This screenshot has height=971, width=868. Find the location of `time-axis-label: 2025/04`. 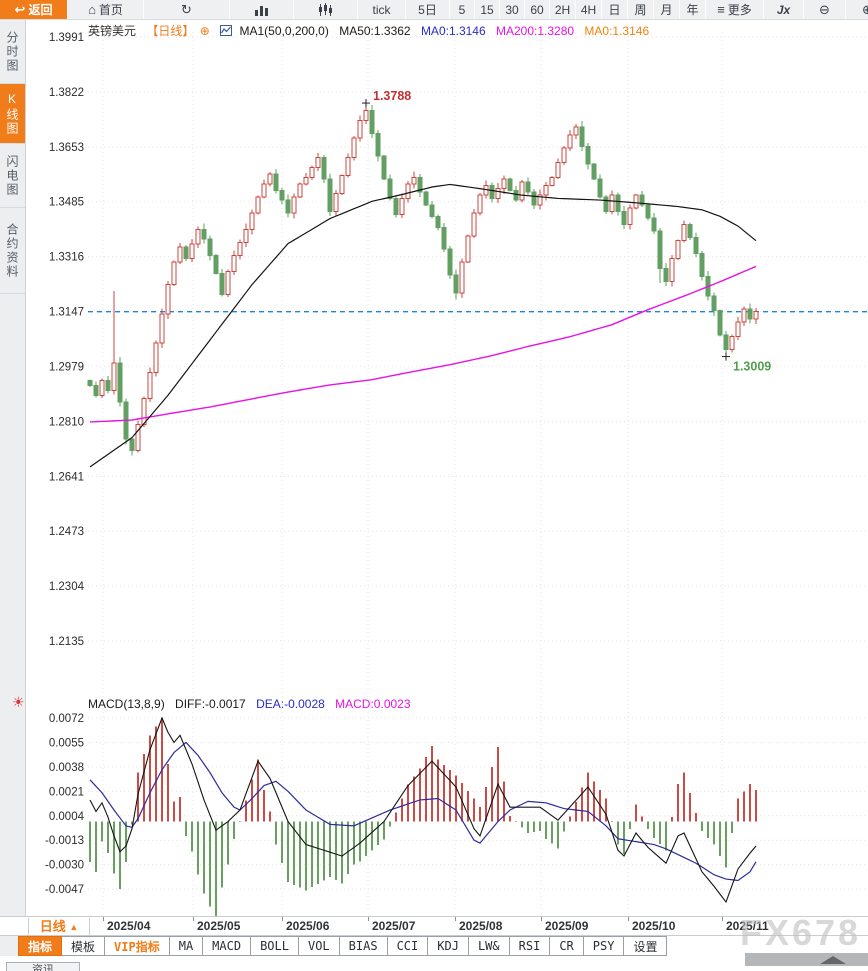

time-axis-label: 2025/04 is located at coordinates (129, 926).